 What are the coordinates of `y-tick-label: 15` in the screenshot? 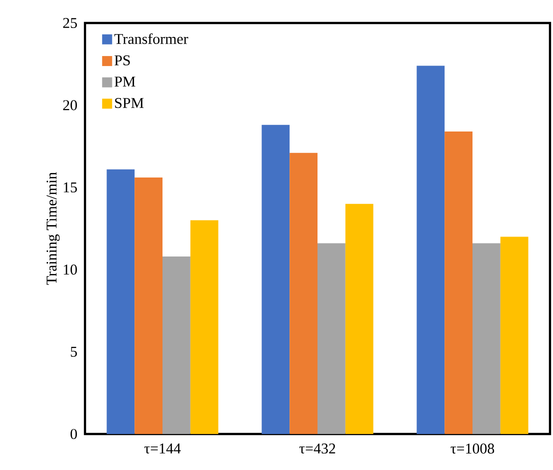 It's located at (70, 187).